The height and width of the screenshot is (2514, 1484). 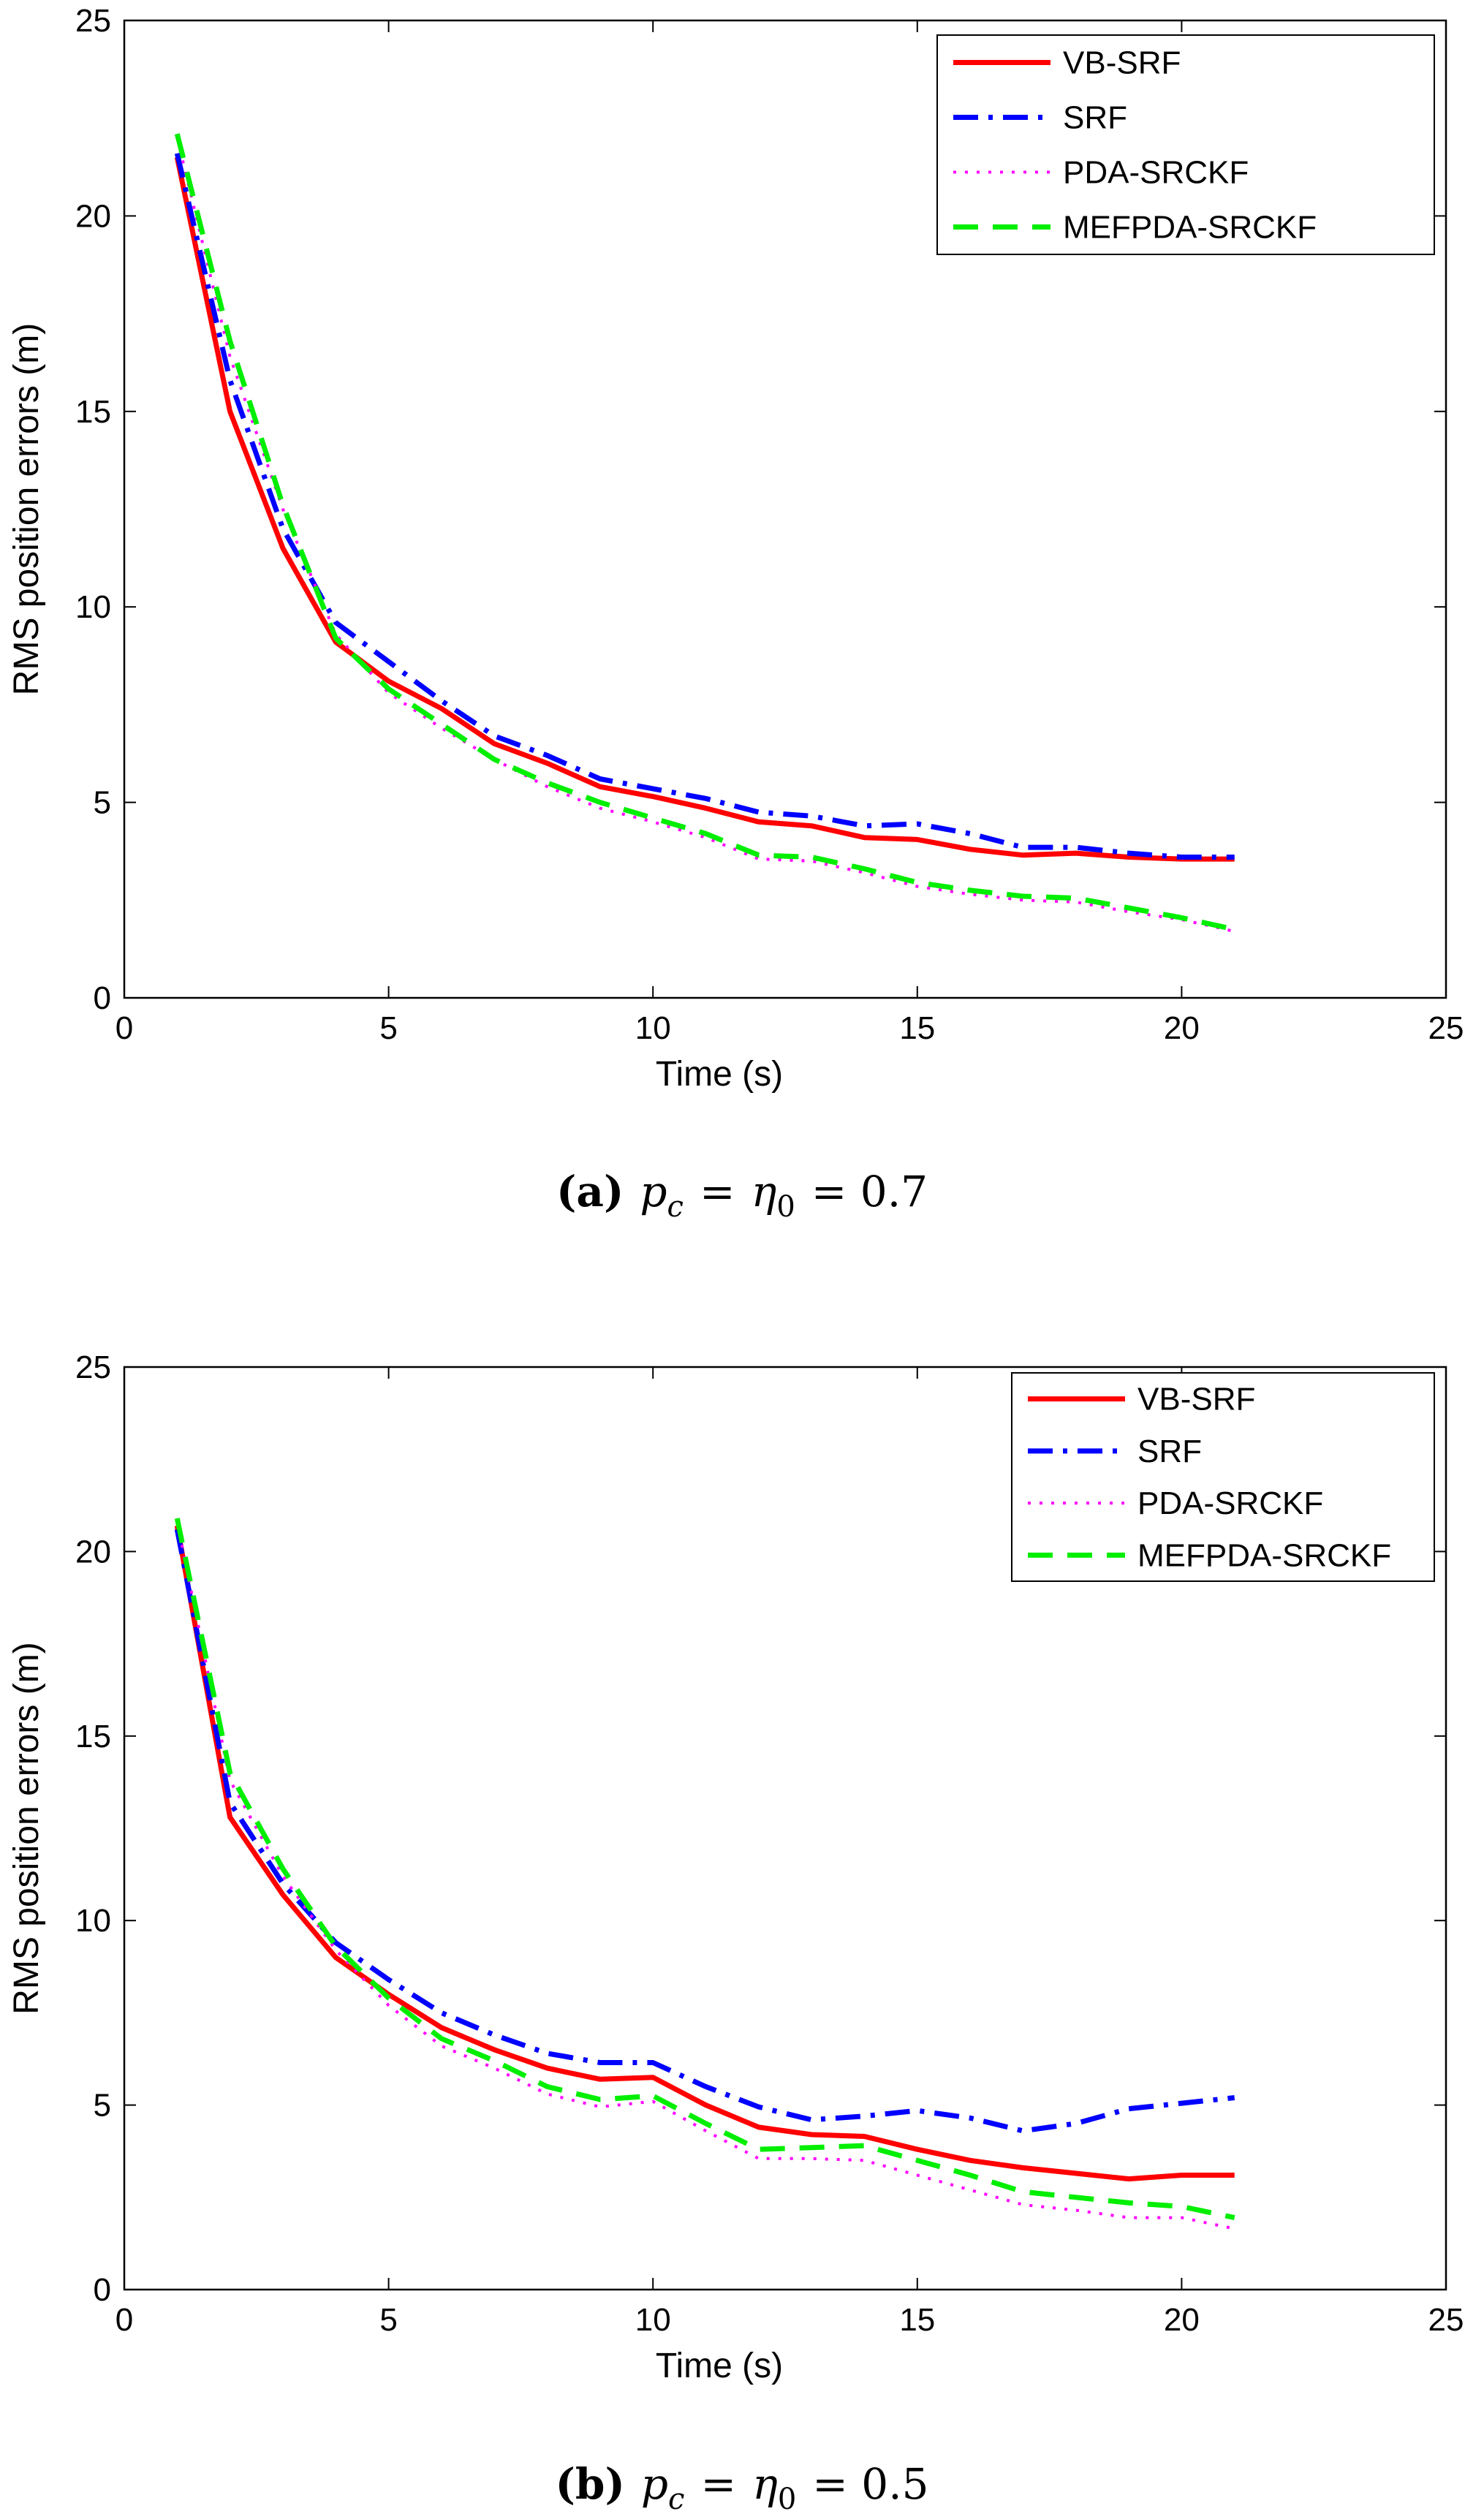 What do you see at coordinates (870, 2484) in the screenshot?
I see `caption-value: = 0.5` at bounding box center [870, 2484].